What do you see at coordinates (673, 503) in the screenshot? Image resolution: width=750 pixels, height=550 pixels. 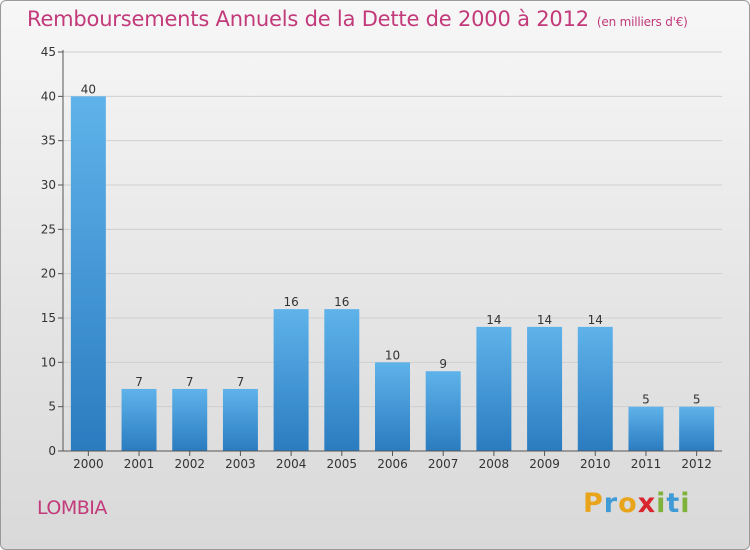 I see `logo-letter: t` at bounding box center [673, 503].